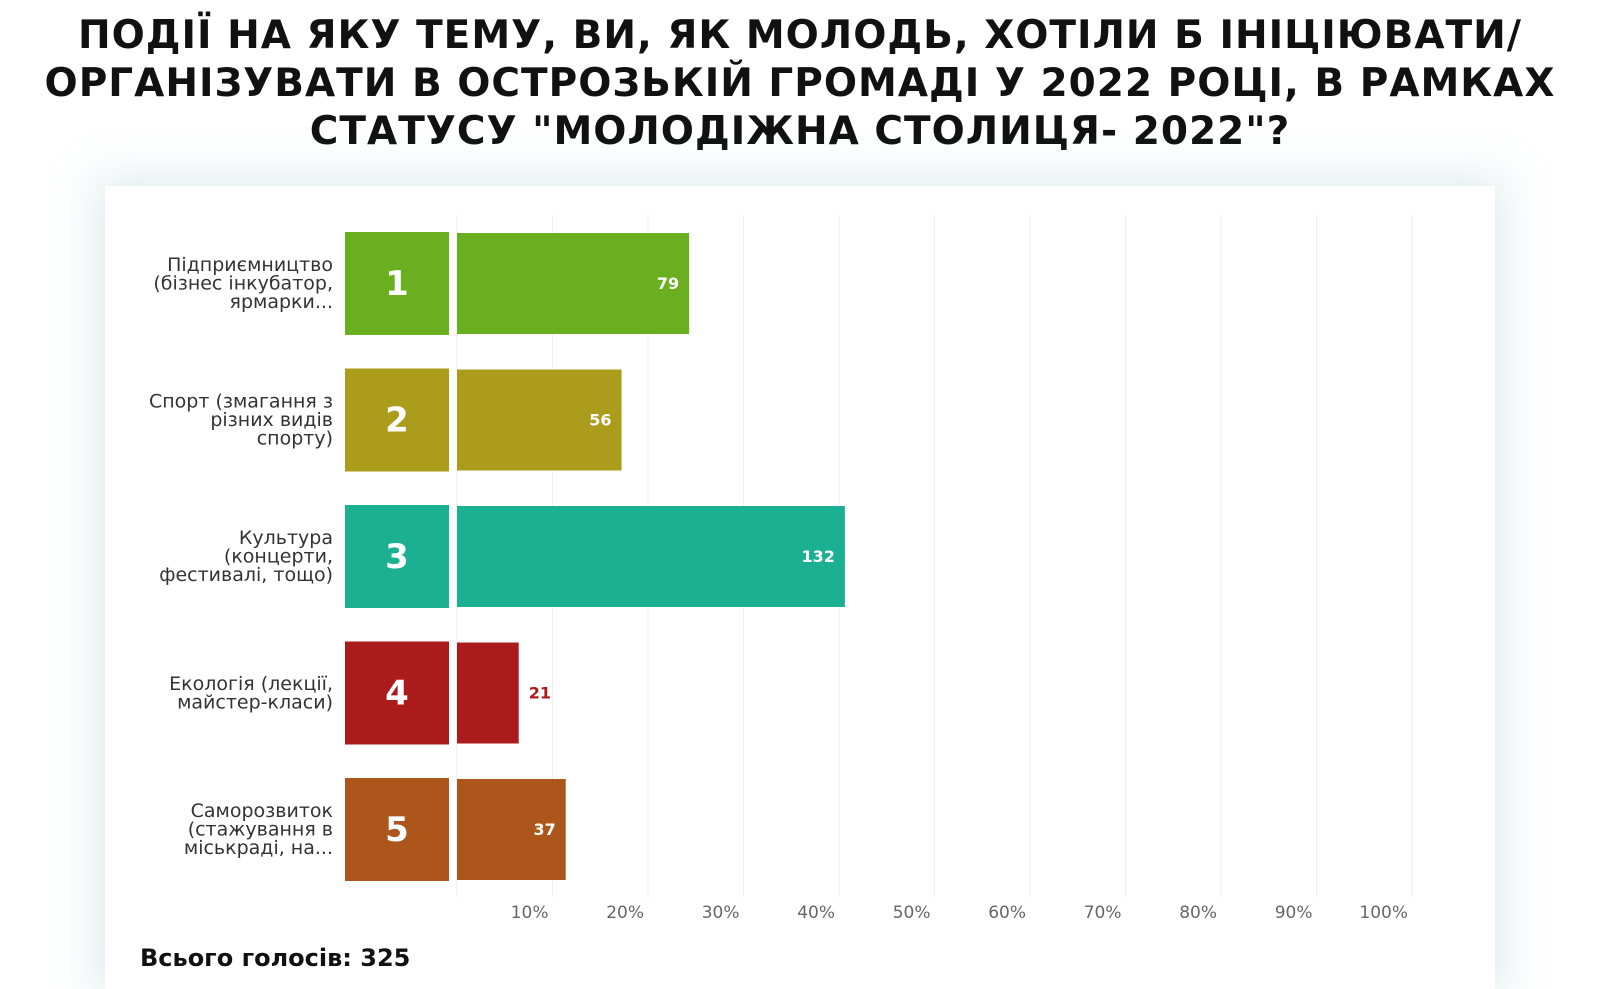  What do you see at coordinates (1294, 913) in the screenshot?
I see `x-tick-label: 90%` at bounding box center [1294, 913].